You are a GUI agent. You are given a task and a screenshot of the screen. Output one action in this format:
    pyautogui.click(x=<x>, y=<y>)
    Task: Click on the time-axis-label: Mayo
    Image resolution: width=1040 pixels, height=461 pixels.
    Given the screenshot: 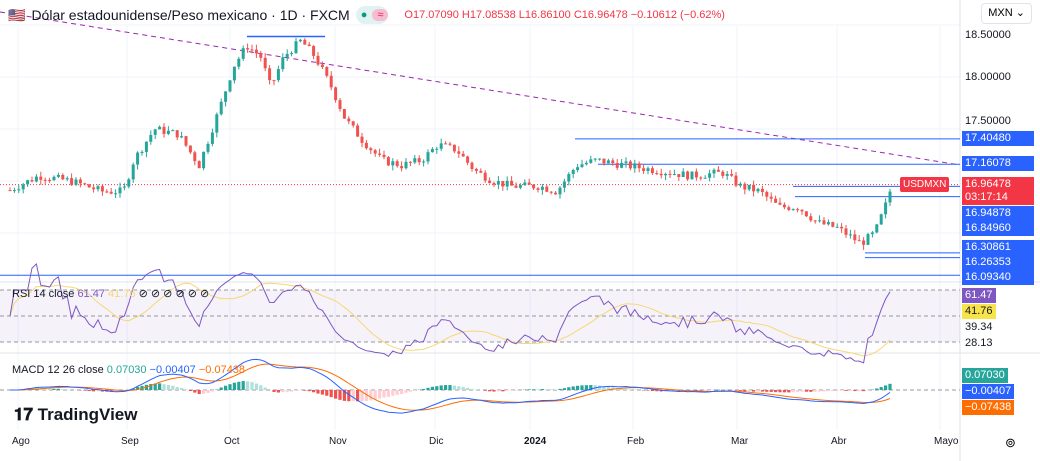 What is the action you would take?
    pyautogui.click(x=946, y=441)
    